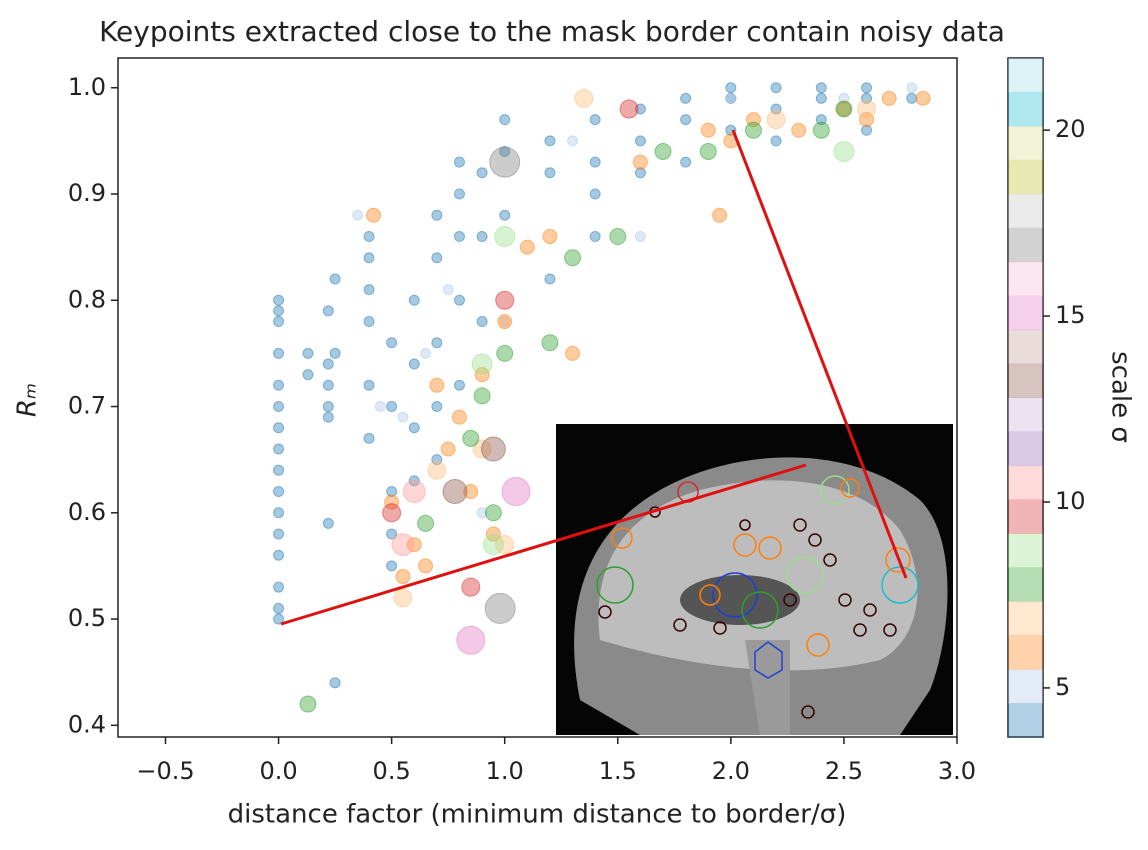  What do you see at coordinates (758, 575) in the screenshot?
I see `brain` at bounding box center [758, 575].